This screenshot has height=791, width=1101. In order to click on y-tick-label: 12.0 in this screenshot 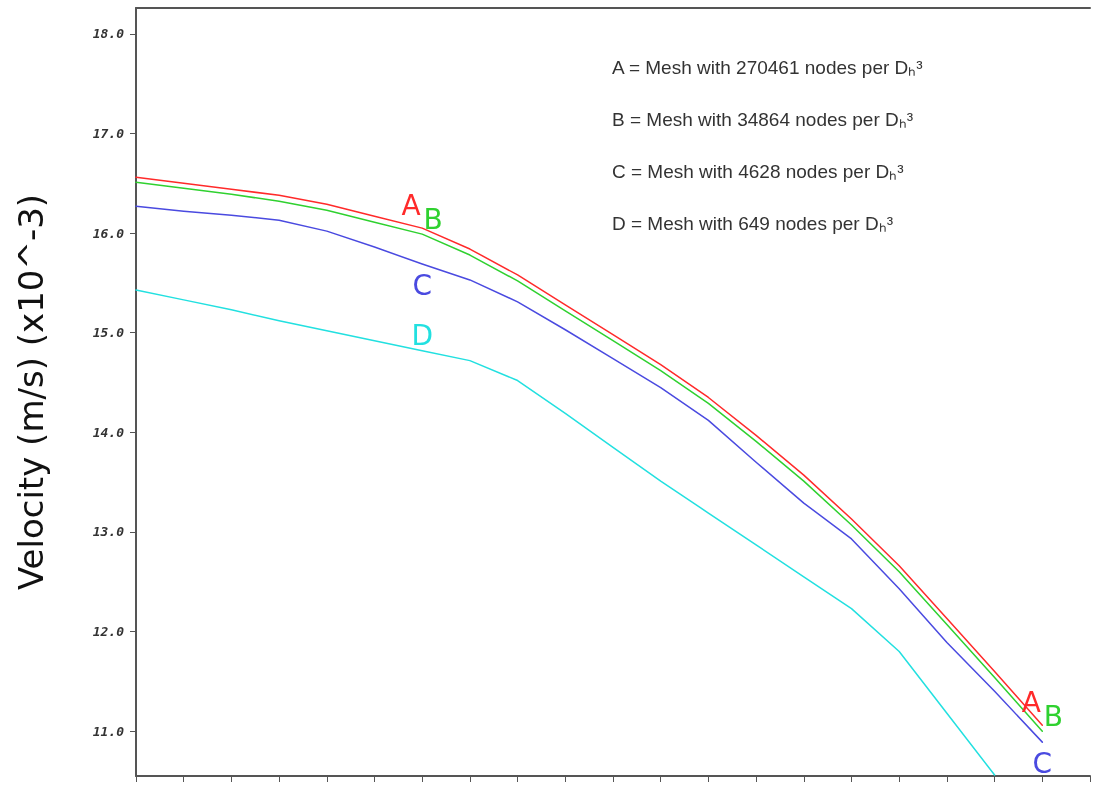, I will do `click(108, 632)`.